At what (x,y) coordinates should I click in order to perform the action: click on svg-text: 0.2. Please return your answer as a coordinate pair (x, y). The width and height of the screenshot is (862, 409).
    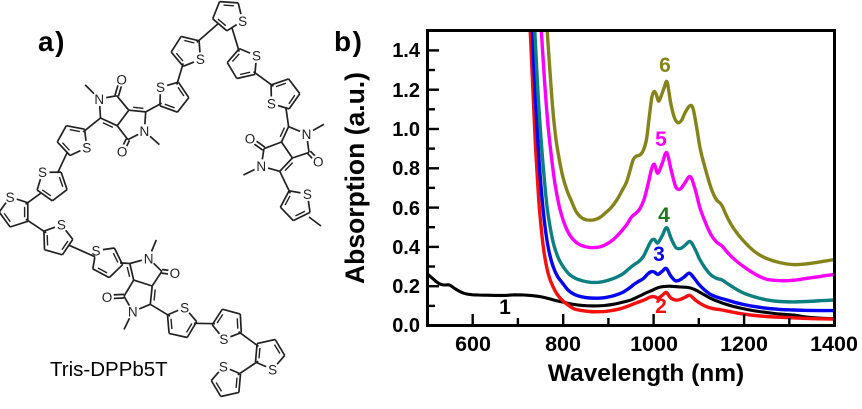
    Looking at the image, I should click on (406, 287).